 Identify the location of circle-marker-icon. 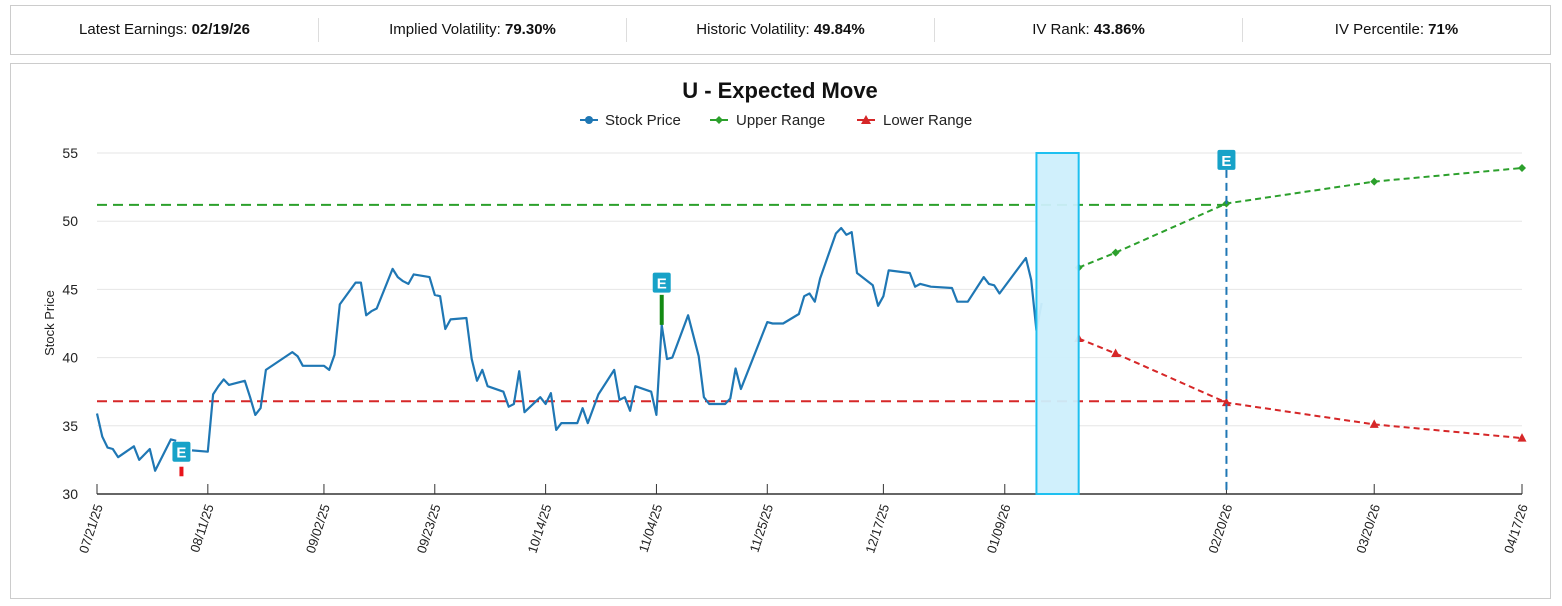
(589, 120).